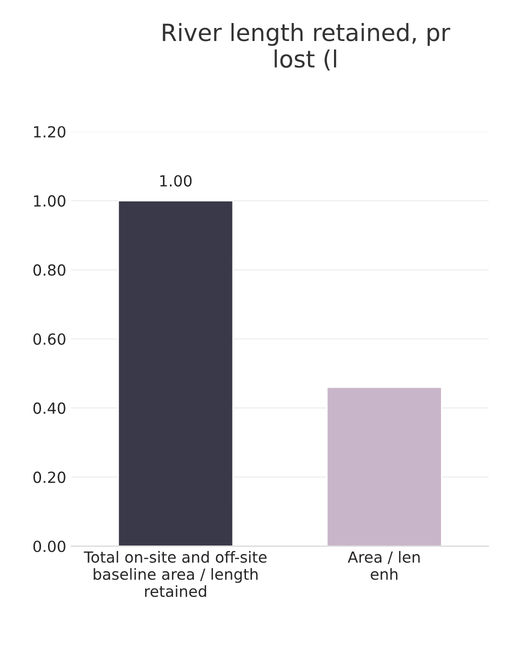  What do you see at coordinates (175, 574) in the screenshot?
I see `x-tick-label: Total on-site and off-site baseline area / length retained` at bounding box center [175, 574].